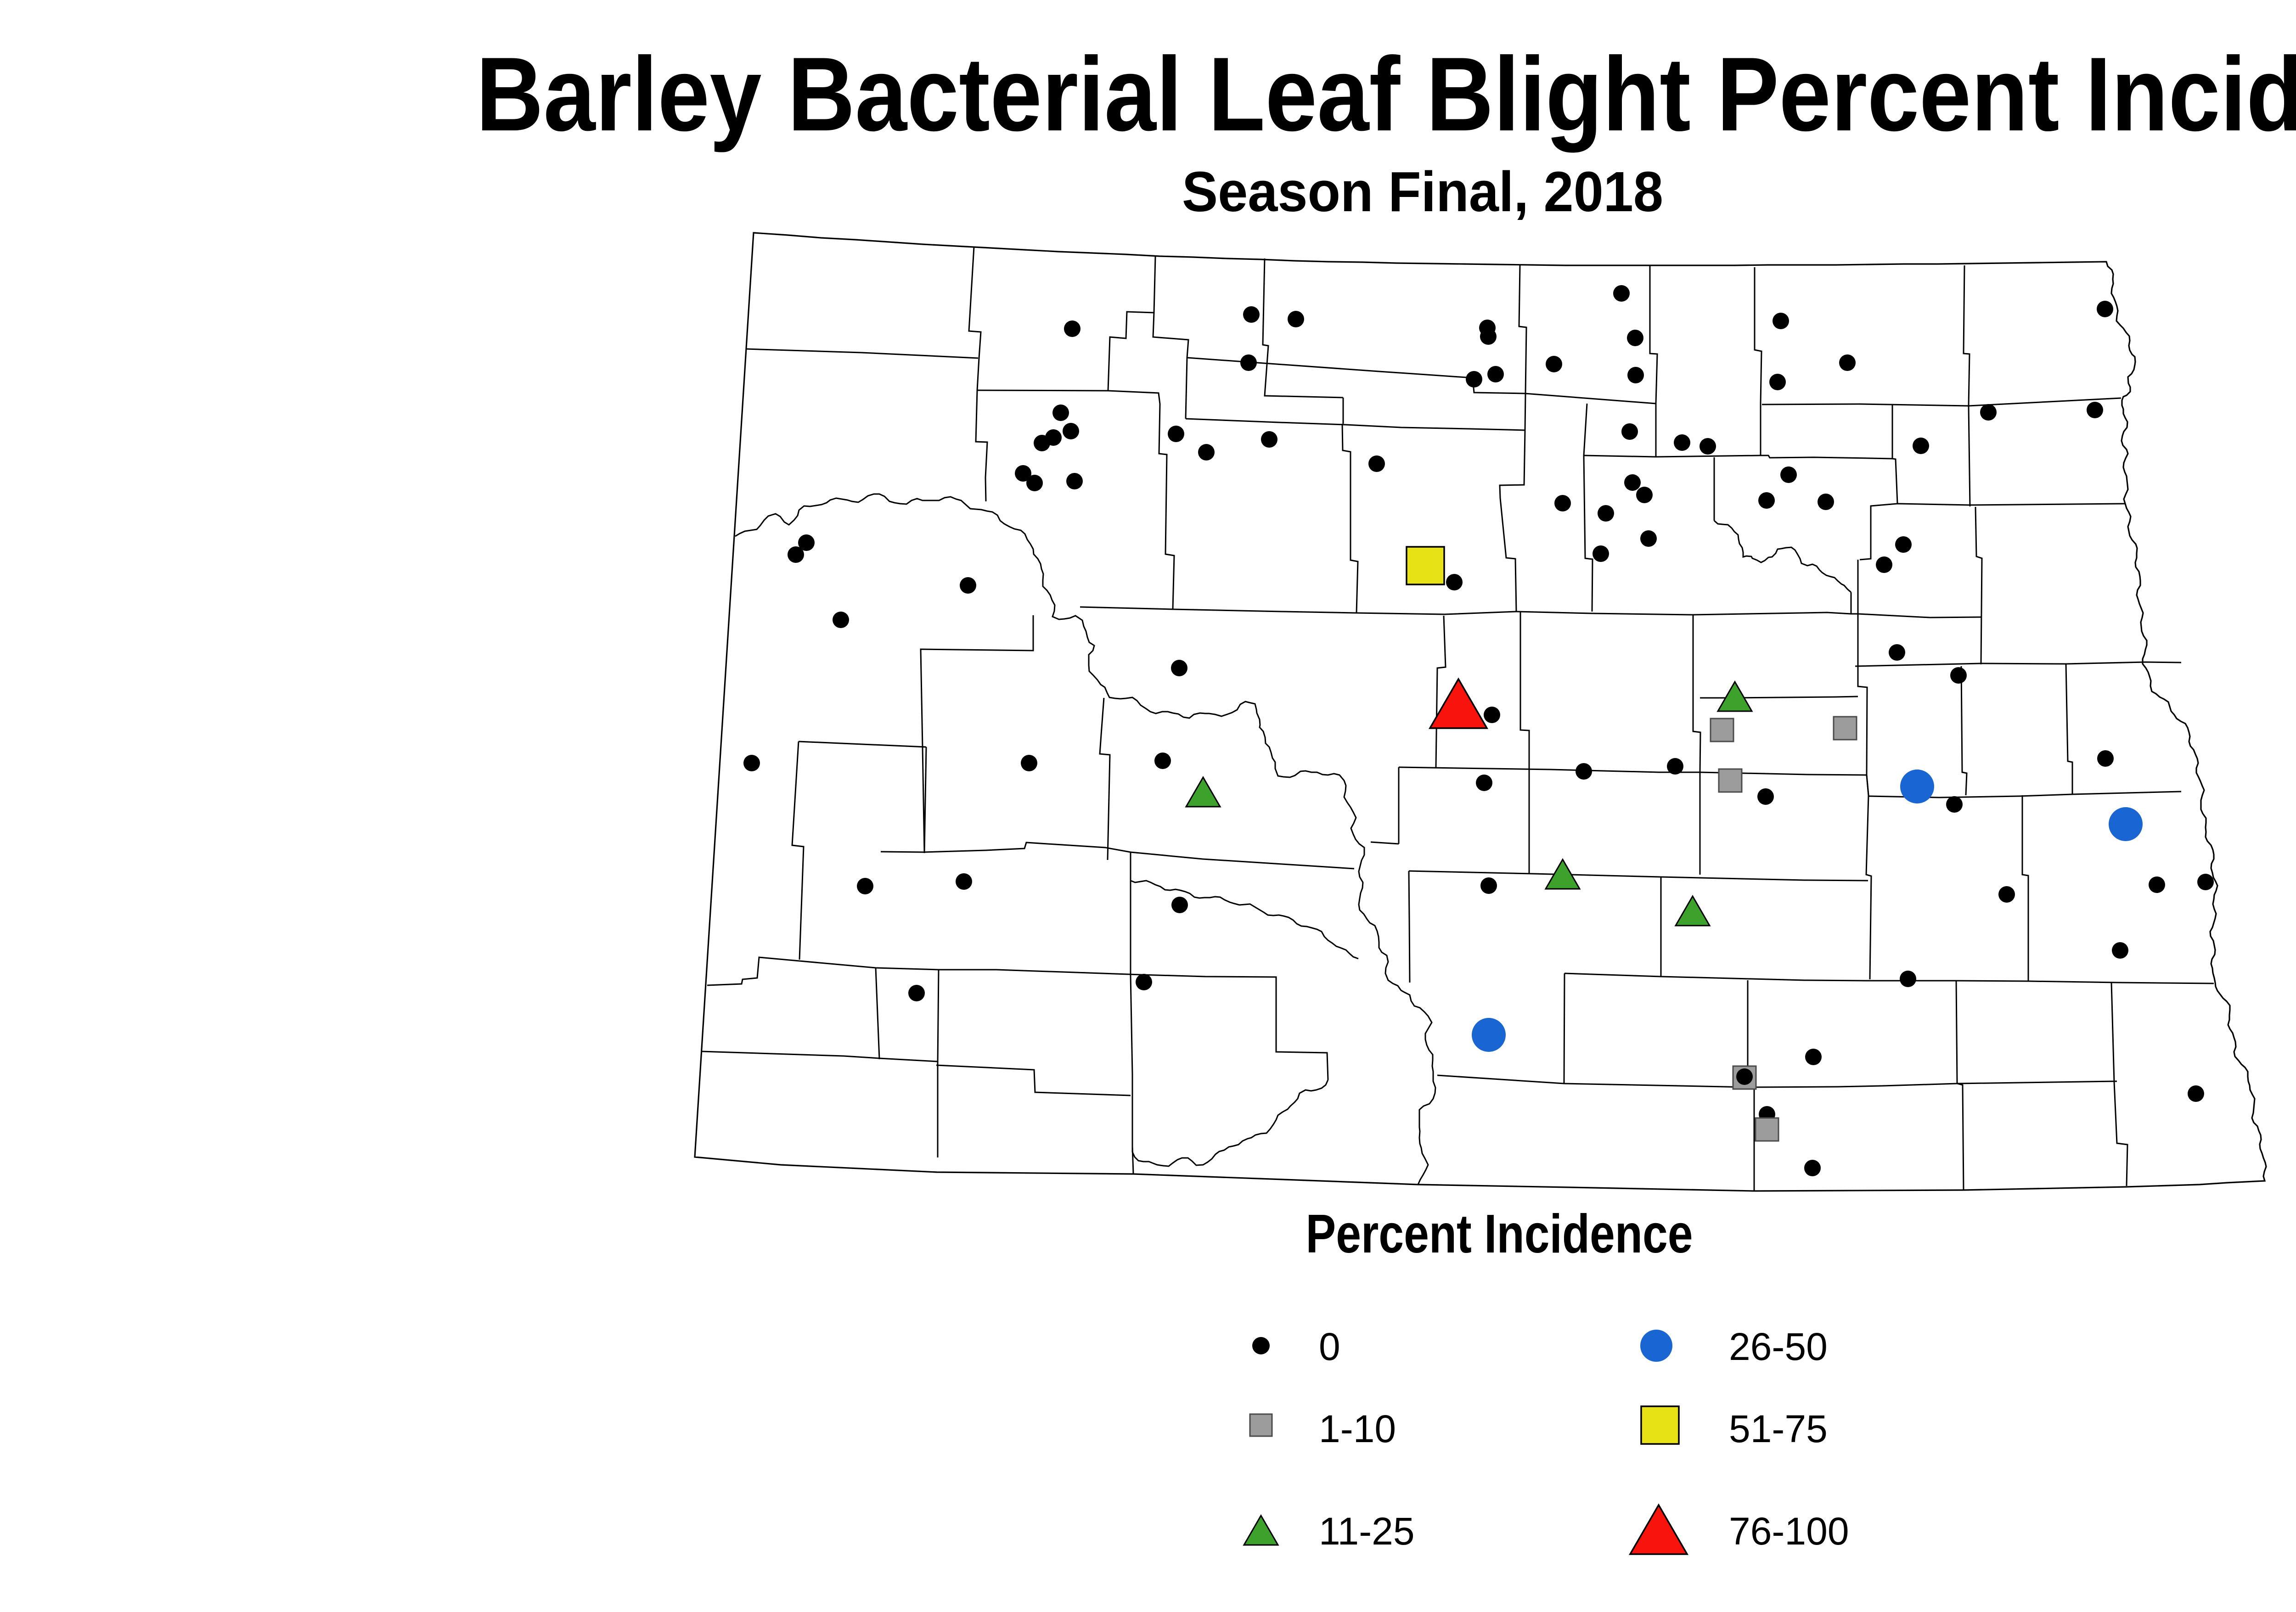 This screenshot has width=2296, height=1612. Describe the element at coordinates (1329, 1346) in the screenshot. I see `svg-text: 0` at that location.